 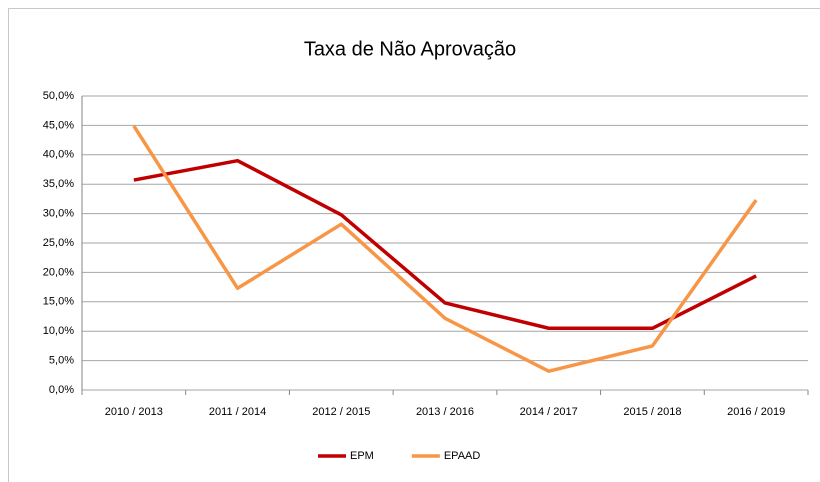 What do you see at coordinates (58, 155) in the screenshot?
I see `y-tick-label: 40,0%` at bounding box center [58, 155].